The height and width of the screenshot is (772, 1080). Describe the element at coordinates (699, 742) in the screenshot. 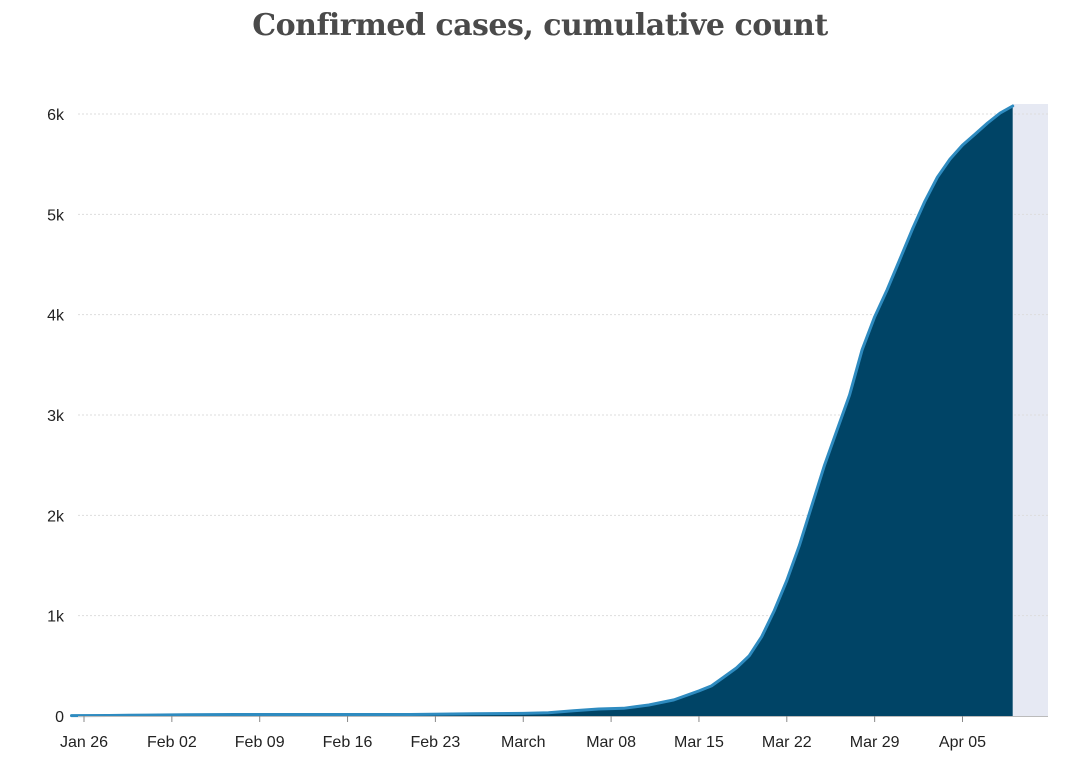

I see `x-tick-label: Mar 15` at that location.